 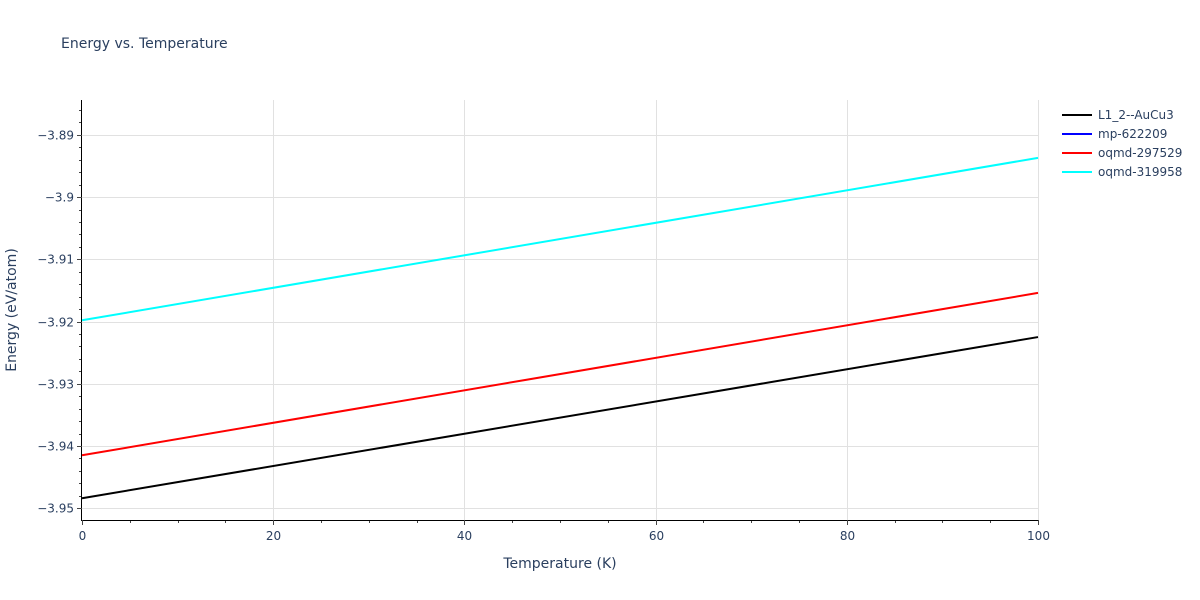 What do you see at coordinates (273, 536) in the screenshot?
I see `svg-text: 20` at bounding box center [273, 536].